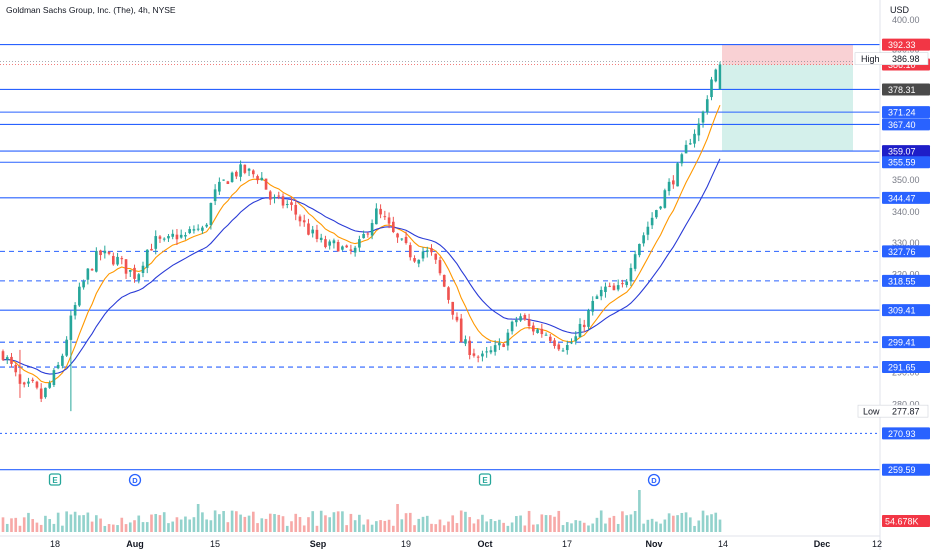 Image resolution: width=932 pixels, height=550 pixels. Describe the element at coordinates (787, 54) in the screenshot. I see `risk-zone` at that location.